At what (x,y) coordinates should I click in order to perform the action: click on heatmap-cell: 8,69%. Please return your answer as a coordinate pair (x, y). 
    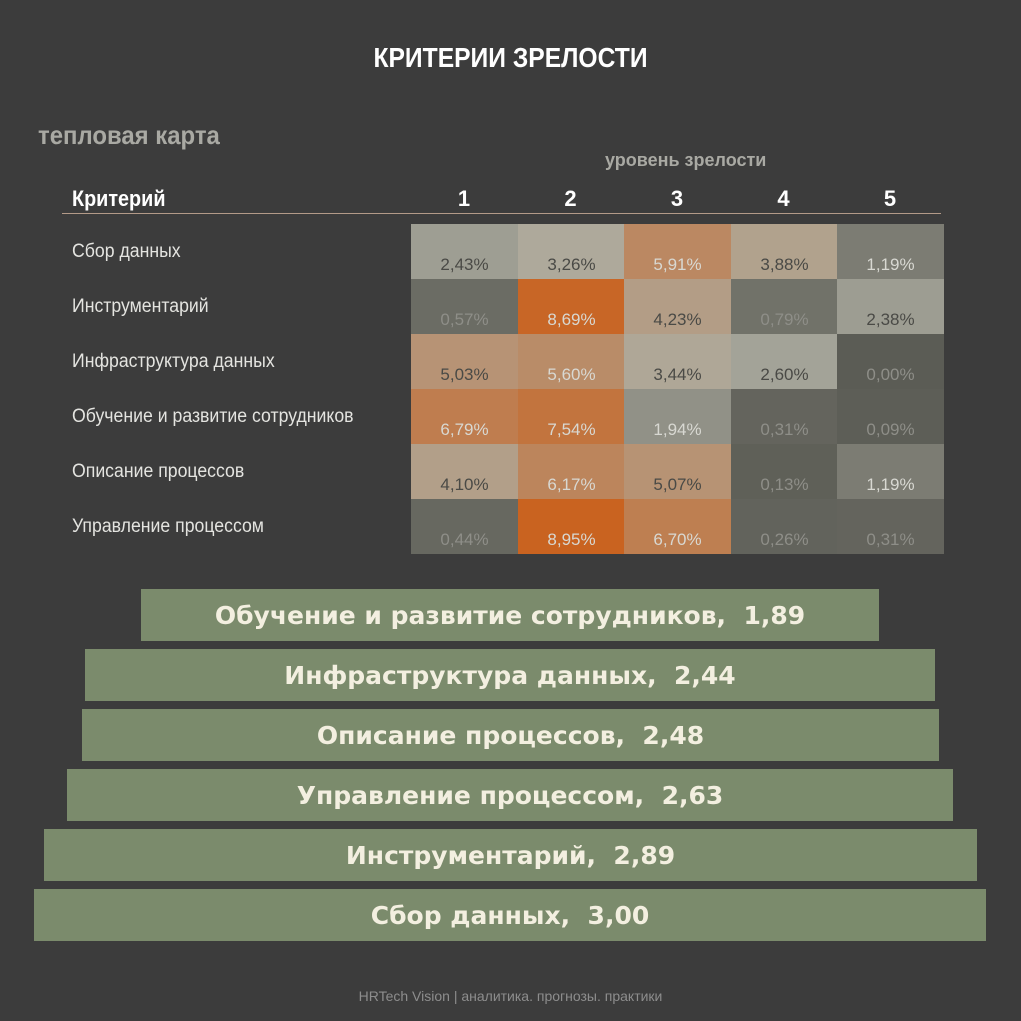
    Looking at the image, I should click on (571, 306).